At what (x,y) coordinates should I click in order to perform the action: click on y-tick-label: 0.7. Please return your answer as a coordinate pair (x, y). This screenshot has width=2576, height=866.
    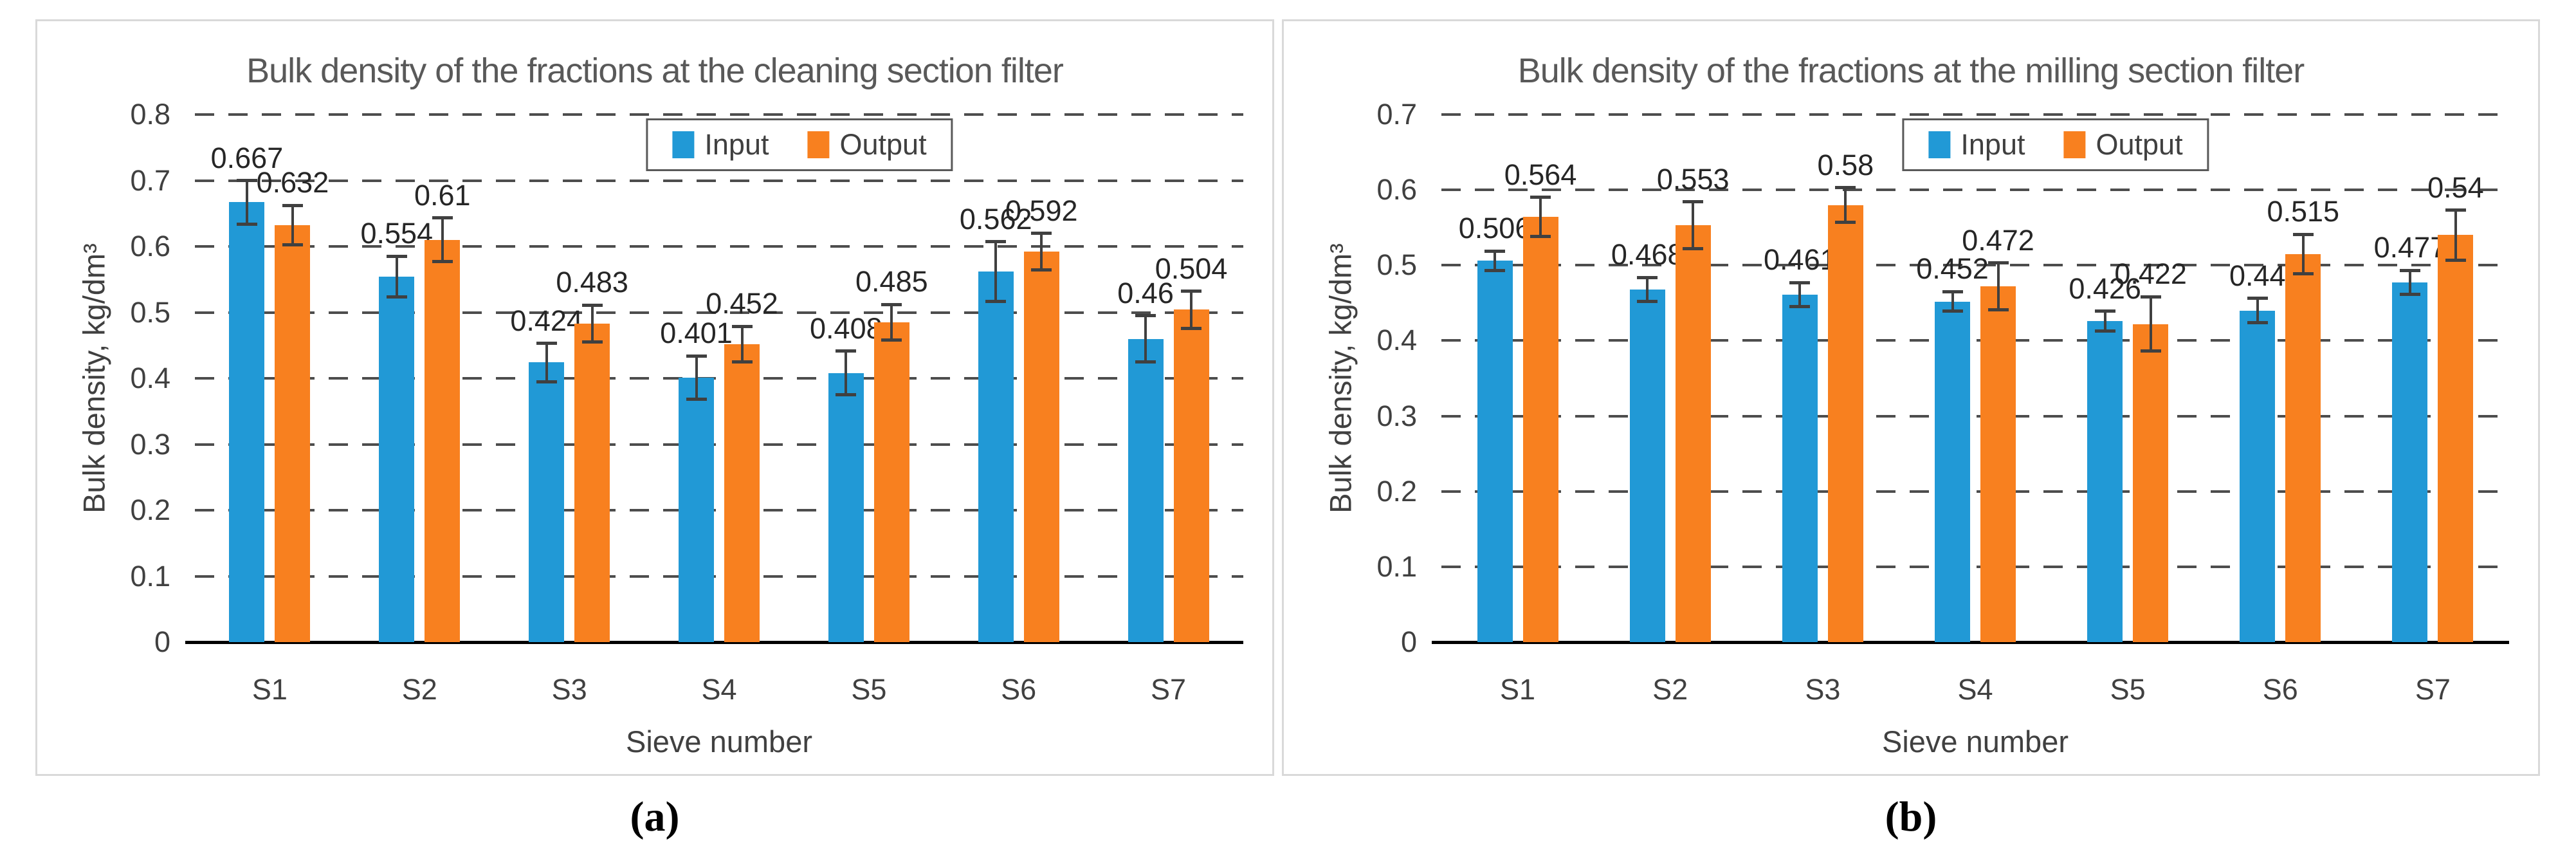
    Looking at the image, I should click on (1396, 114).